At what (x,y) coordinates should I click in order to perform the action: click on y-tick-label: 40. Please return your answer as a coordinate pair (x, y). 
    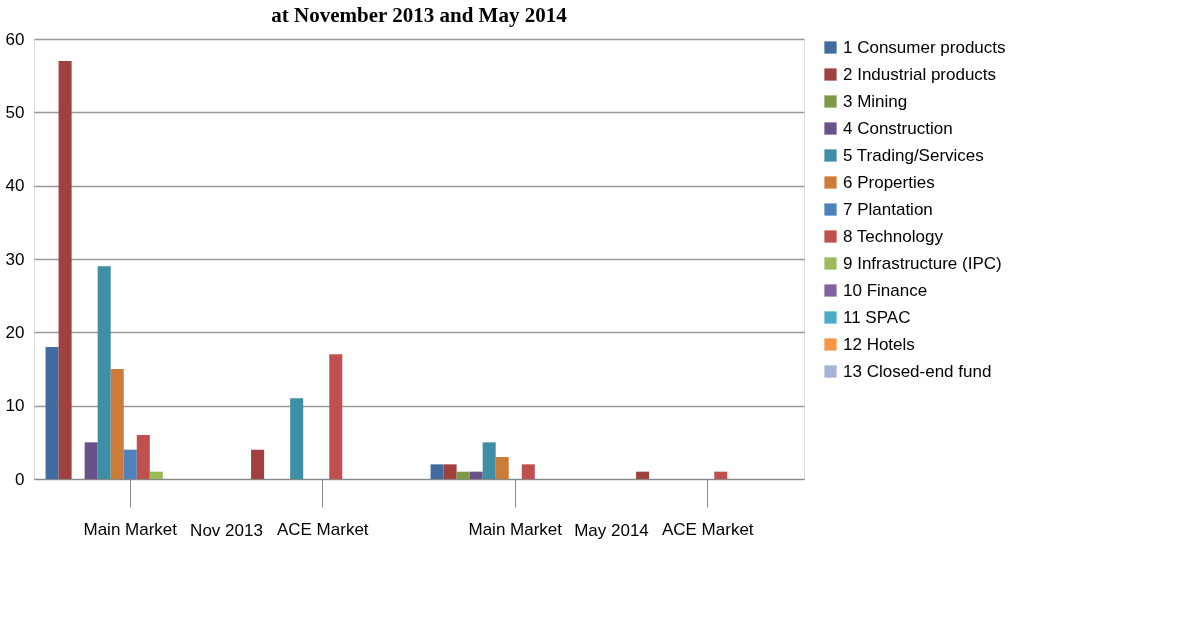
    Looking at the image, I should click on (15, 186).